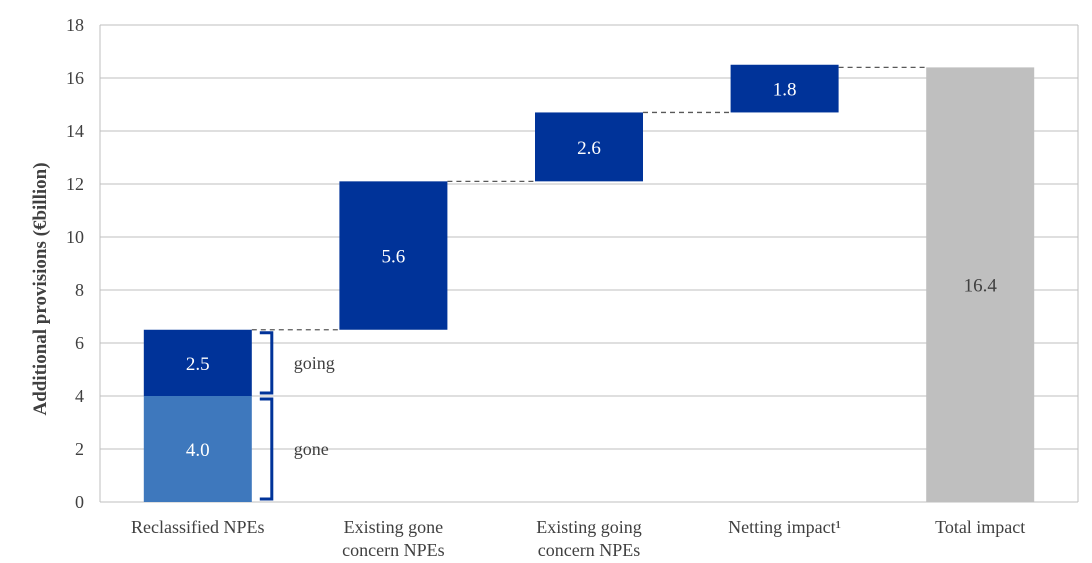 The height and width of the screenshot is (563, 1092). I want to click on y-axis-title: Additional provisions (€billion), so click(40, 288).